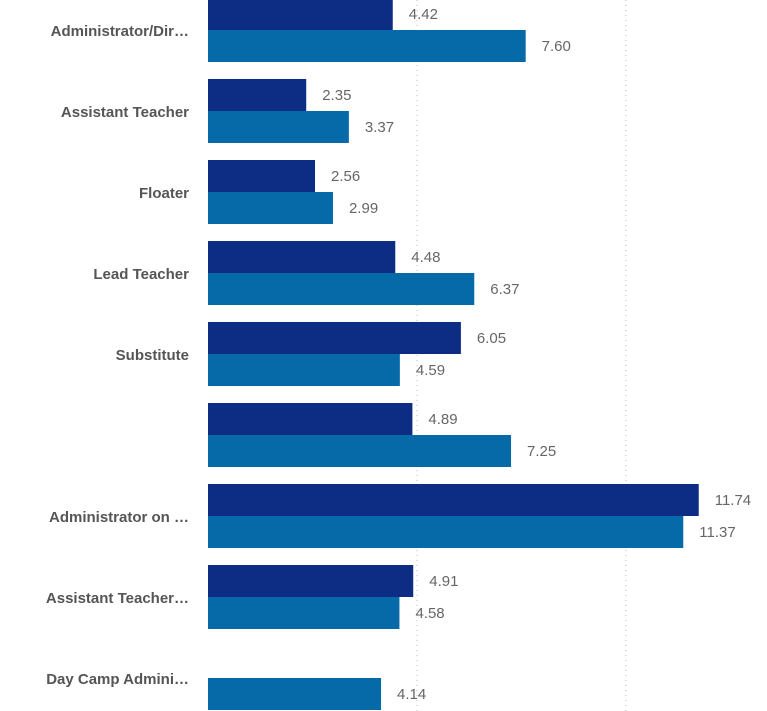 This screenshot has height=711, width=767. Describe the element at coordinates (443, 581) in the screenshot. I see `data-label: 4.91` at that location.